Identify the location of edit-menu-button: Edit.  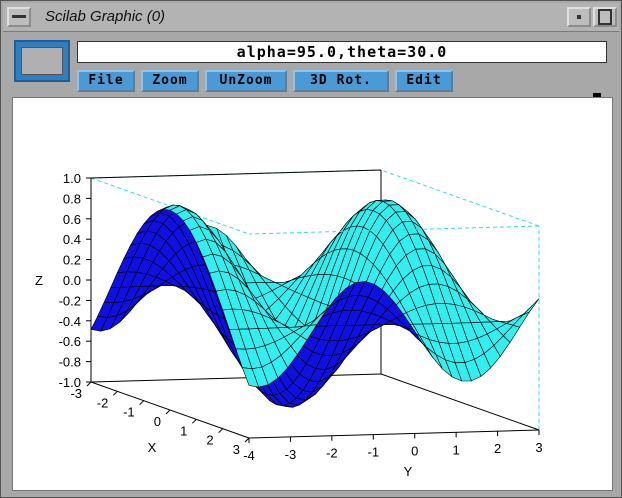
(424, 81).